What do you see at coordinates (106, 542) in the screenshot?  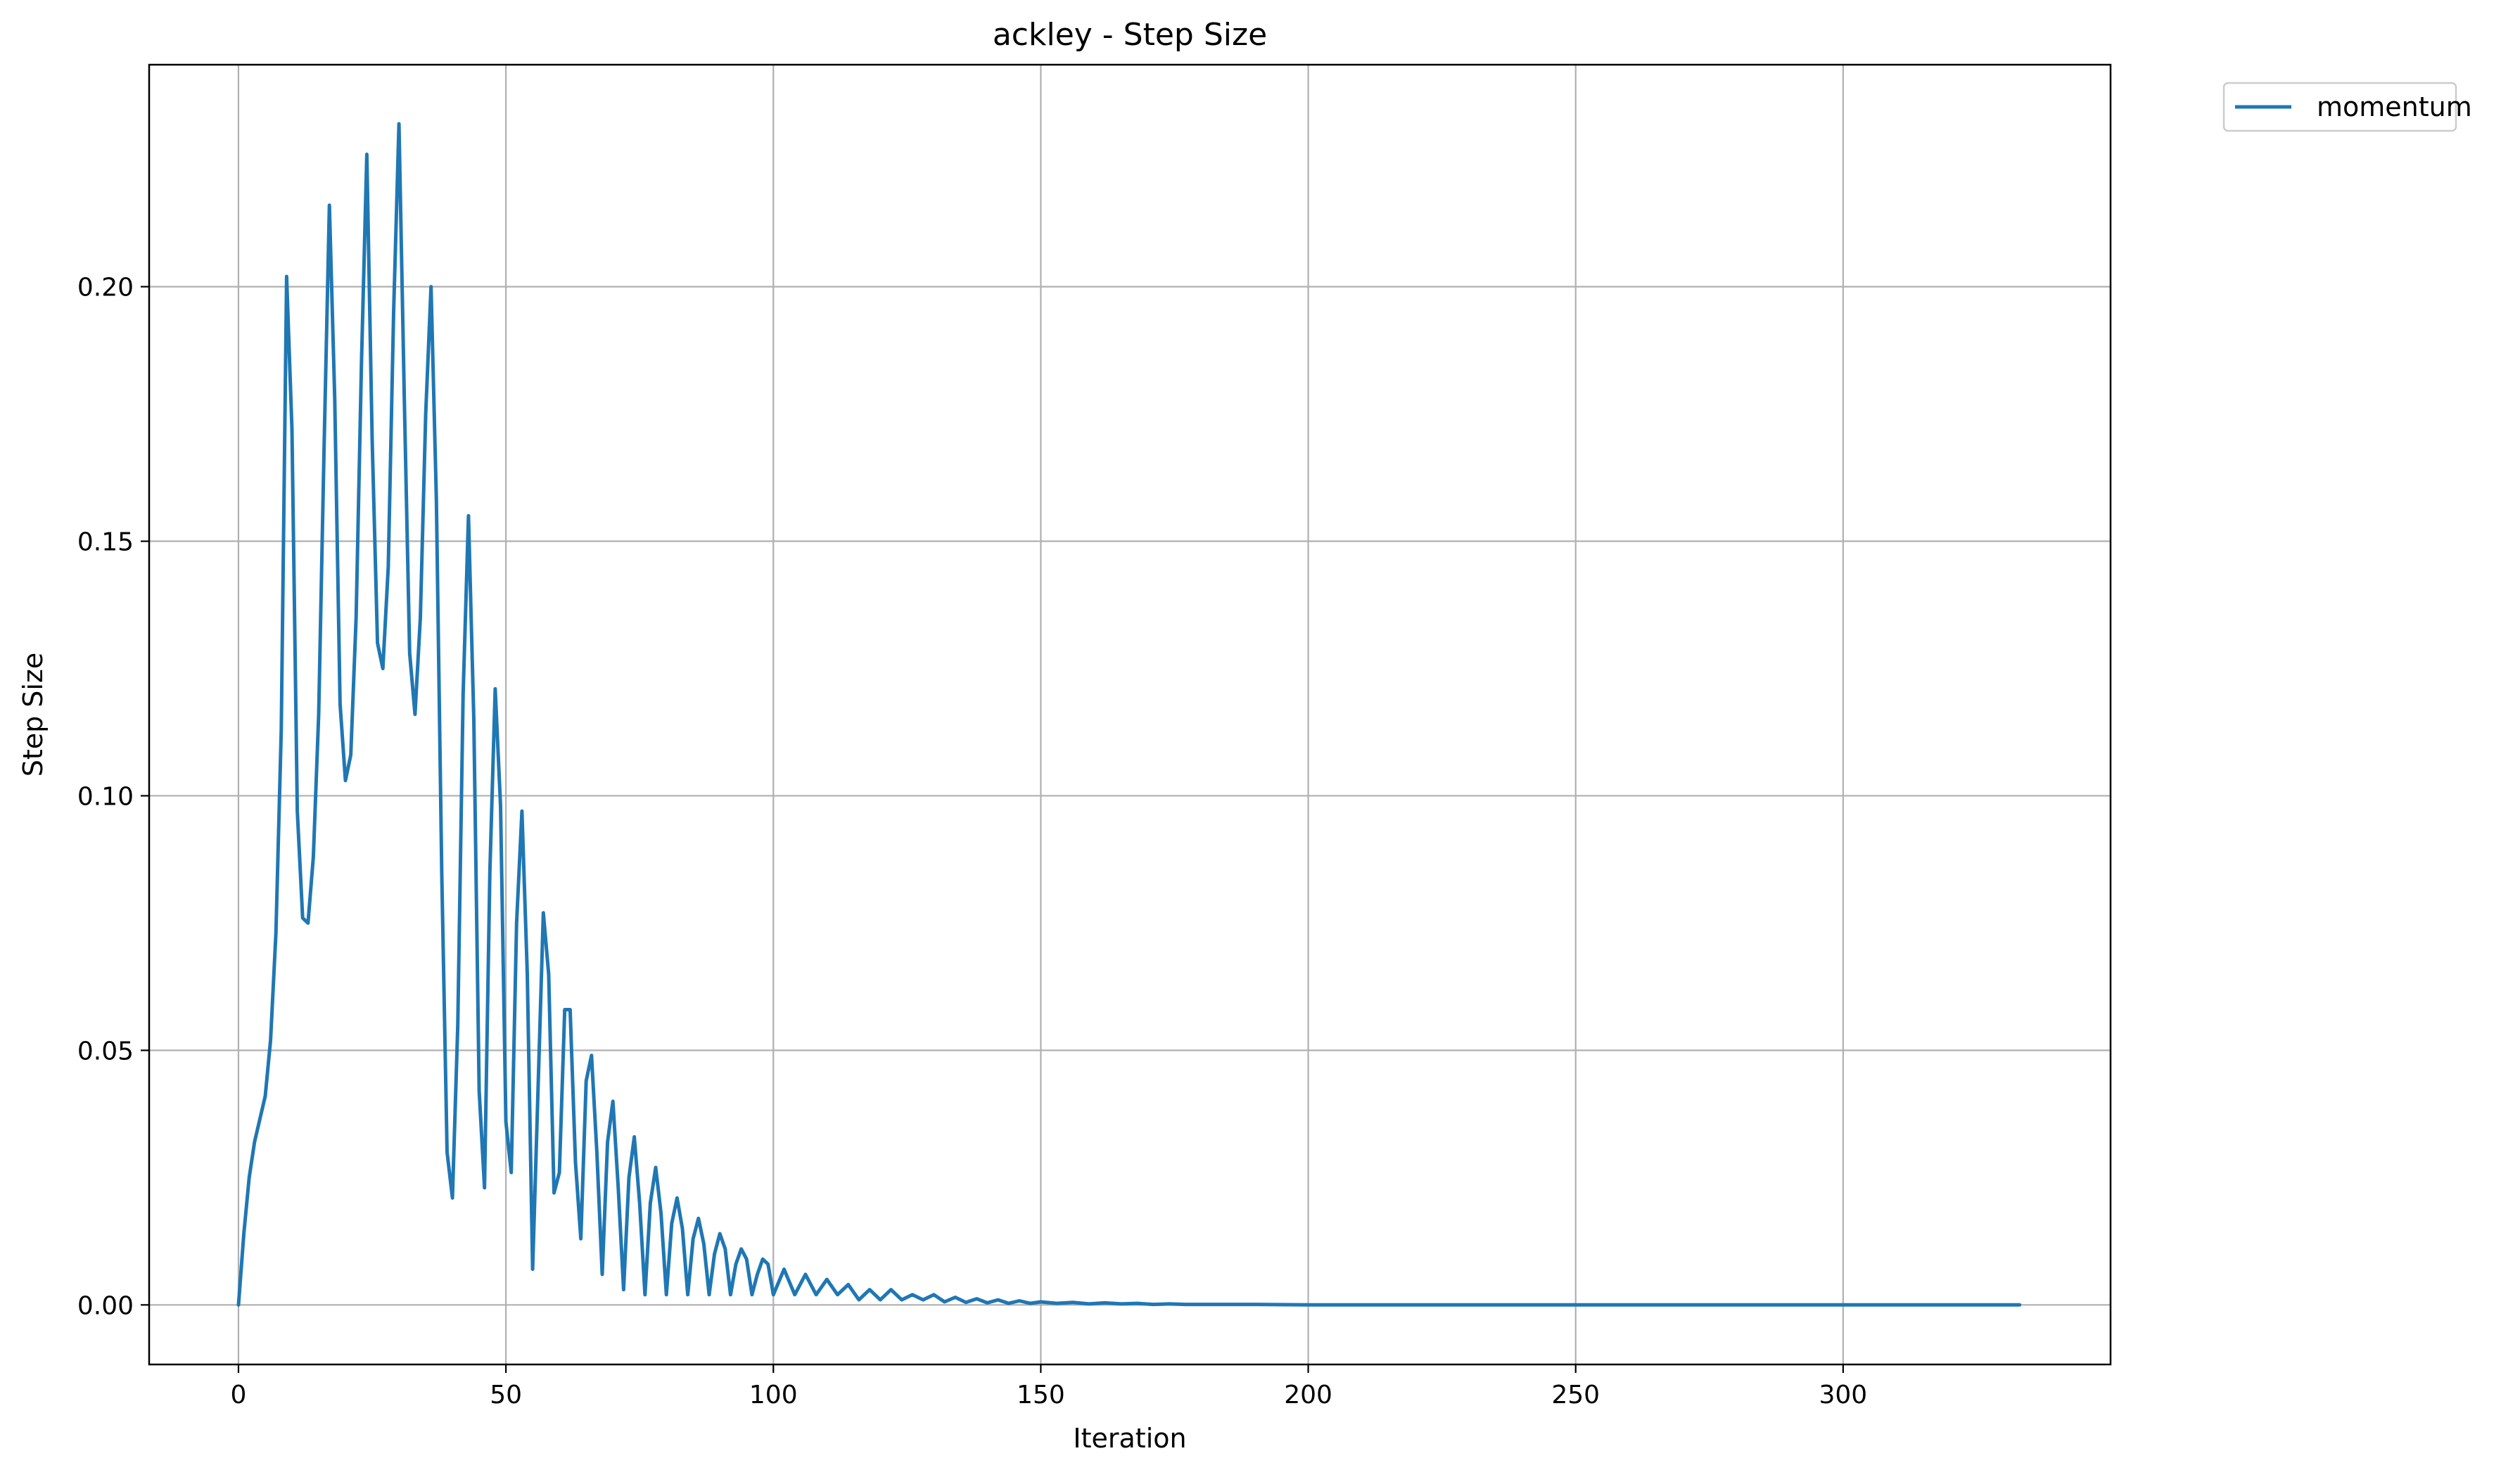 I see `y-tick-label: 0.15` at bounding box center [106, 542].